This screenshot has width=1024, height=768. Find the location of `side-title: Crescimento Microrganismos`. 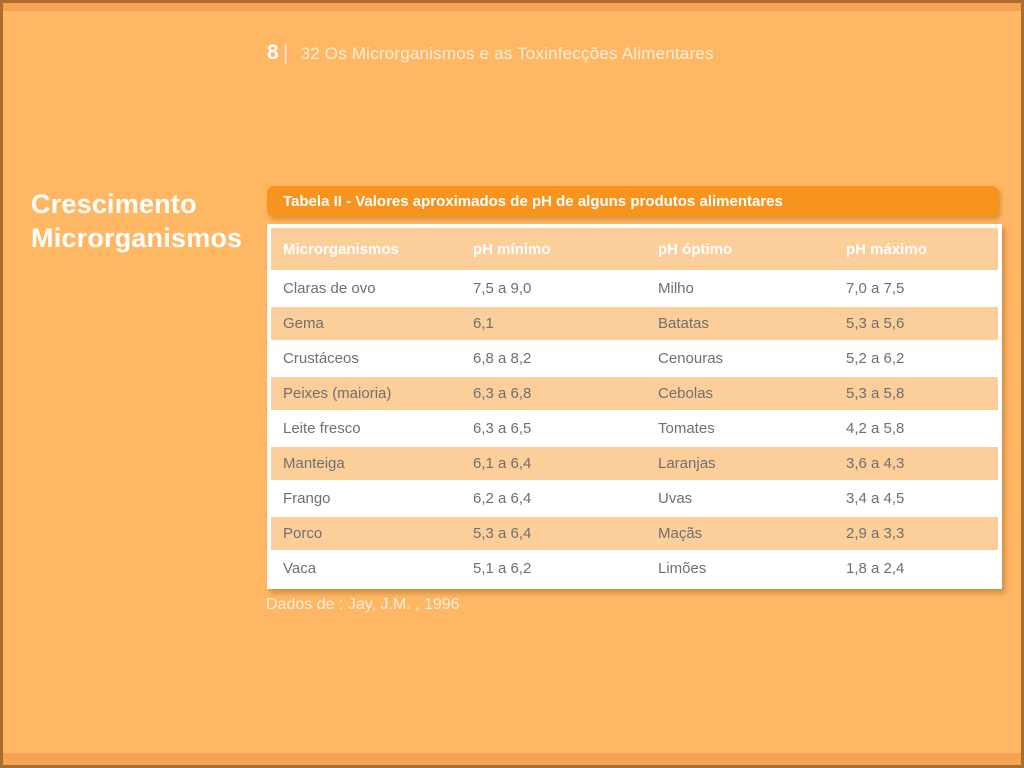

side-title: Crescimento Microrganismos is located at coordinates (136, 221).